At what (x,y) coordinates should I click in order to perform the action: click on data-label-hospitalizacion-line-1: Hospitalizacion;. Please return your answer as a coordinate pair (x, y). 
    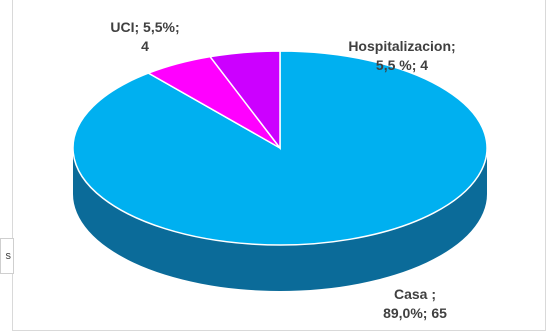
    Looking at the image, I should click on (402, 46).